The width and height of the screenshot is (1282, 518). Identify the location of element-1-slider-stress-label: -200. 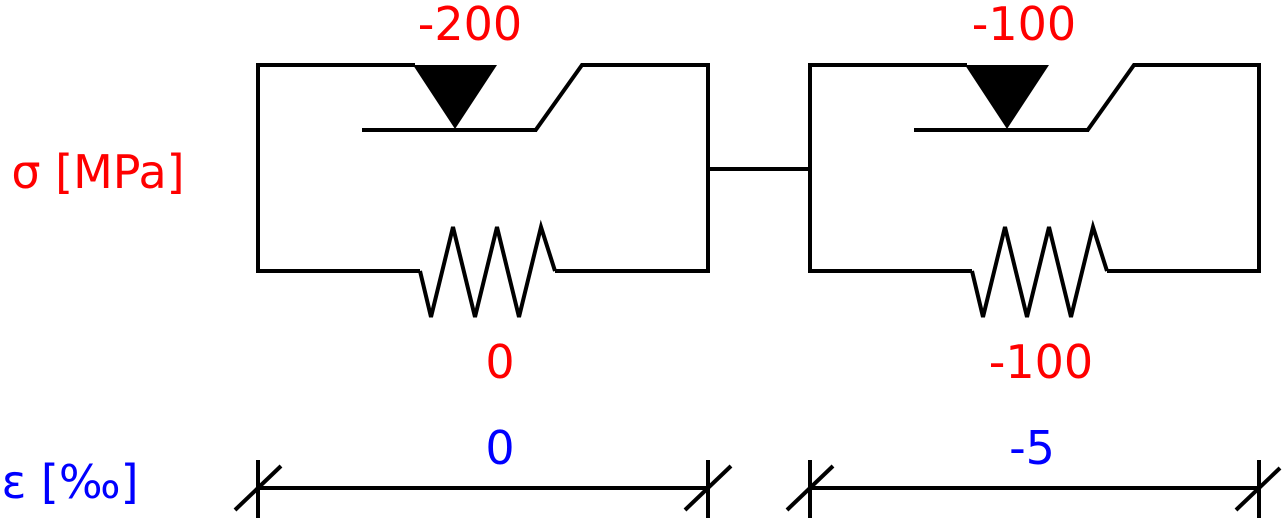
(470, 25).